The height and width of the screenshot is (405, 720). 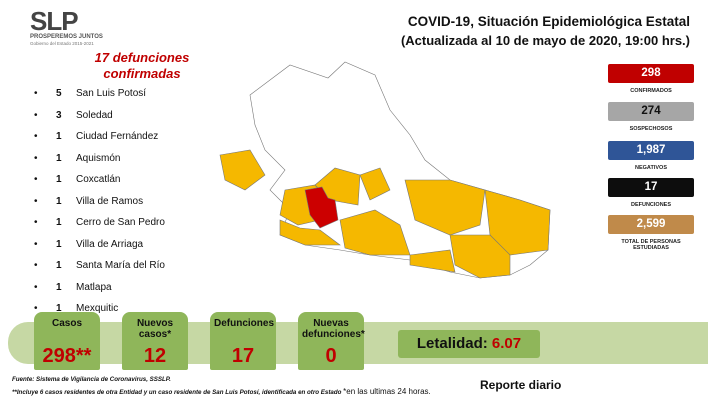 I want to click on stat-label: TOTAL DE PERSONAS ESTUDIADAS, so click(x=651, y=245).